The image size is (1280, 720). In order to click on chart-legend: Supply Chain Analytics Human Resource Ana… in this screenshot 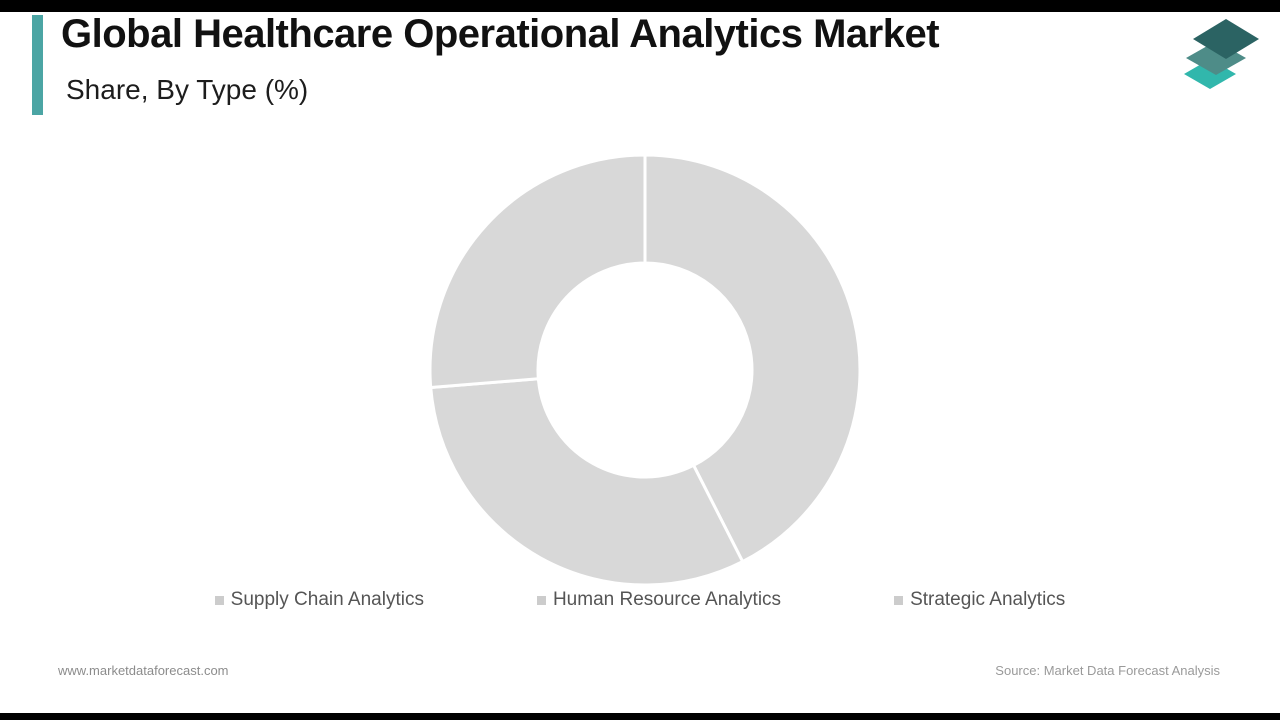, I will do `click(640, 600)`.